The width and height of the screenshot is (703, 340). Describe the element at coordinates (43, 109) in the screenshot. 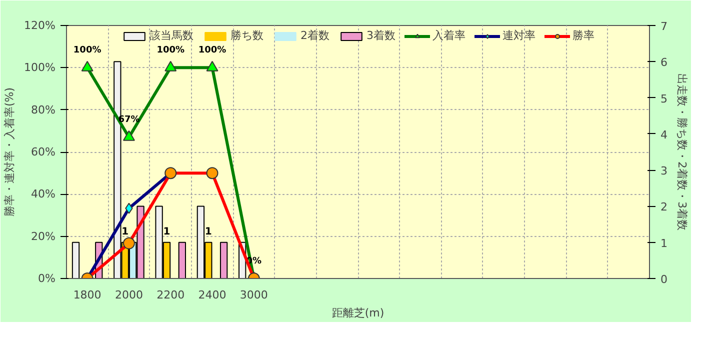

I see `y-tick-label: 80%` at that location.